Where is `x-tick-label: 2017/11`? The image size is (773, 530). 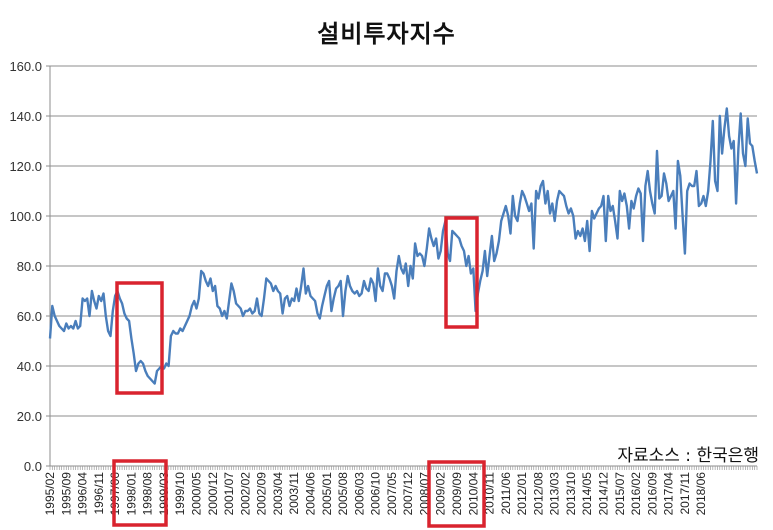 x-tick-label: 2017/11 is located at coordinates (685, 493).